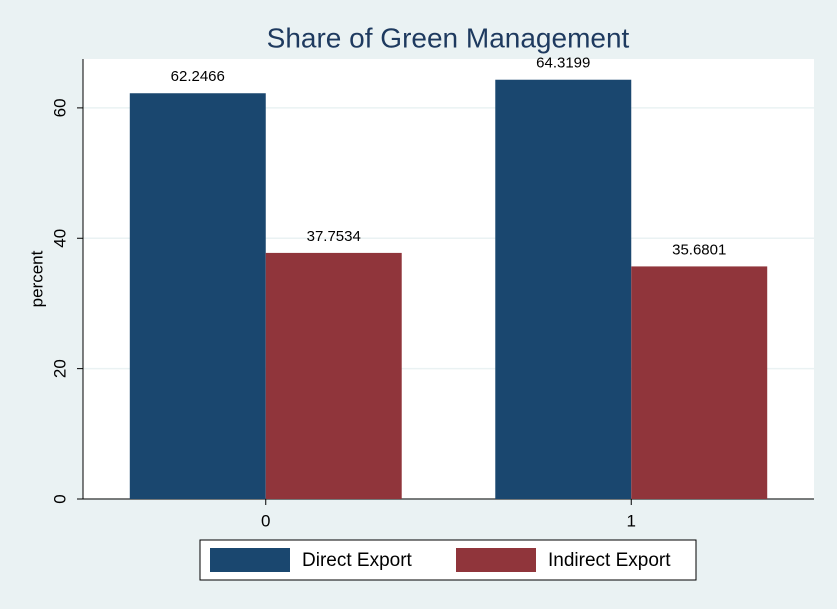  What do you see at coordinates (59, 368) in the screenshot?
I see `y-tick-label: 20` at bounding box center [59, 368].